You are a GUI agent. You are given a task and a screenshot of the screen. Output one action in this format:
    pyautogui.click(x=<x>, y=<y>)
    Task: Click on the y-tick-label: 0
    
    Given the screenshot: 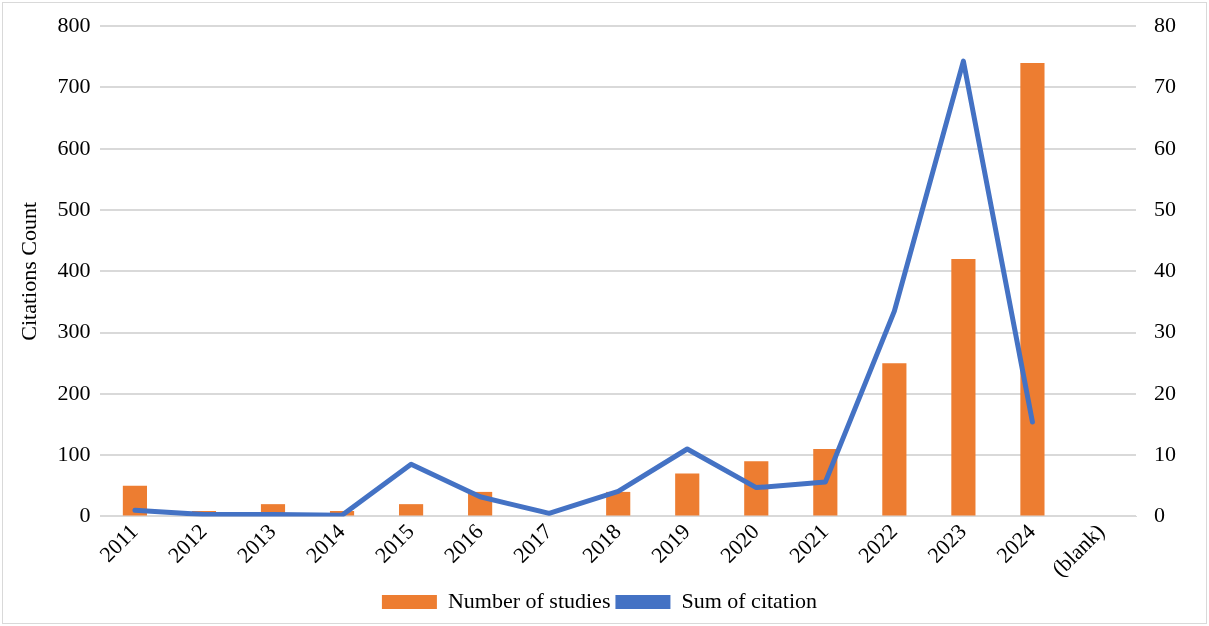 What is the action you would take?
    pyautogui.click(x=85, y=515)
    